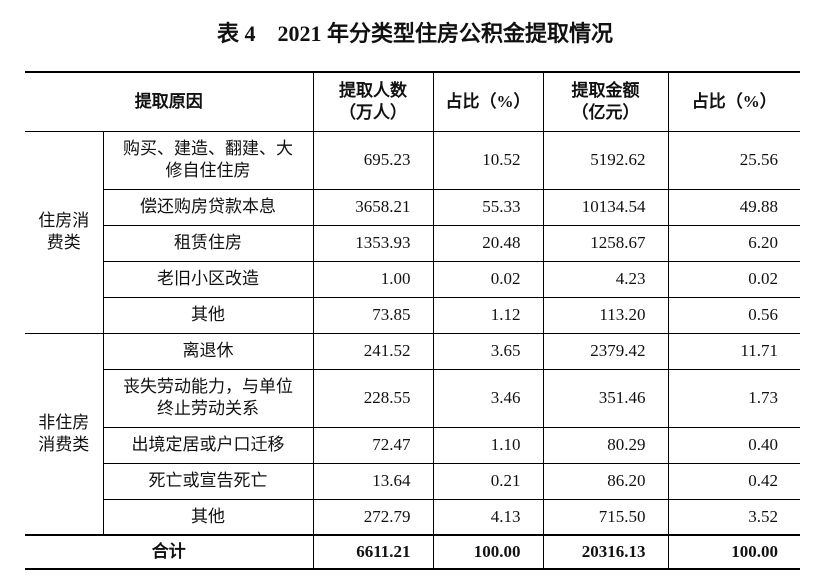  I want to click on text-line: （万人）, so click(373, 112).